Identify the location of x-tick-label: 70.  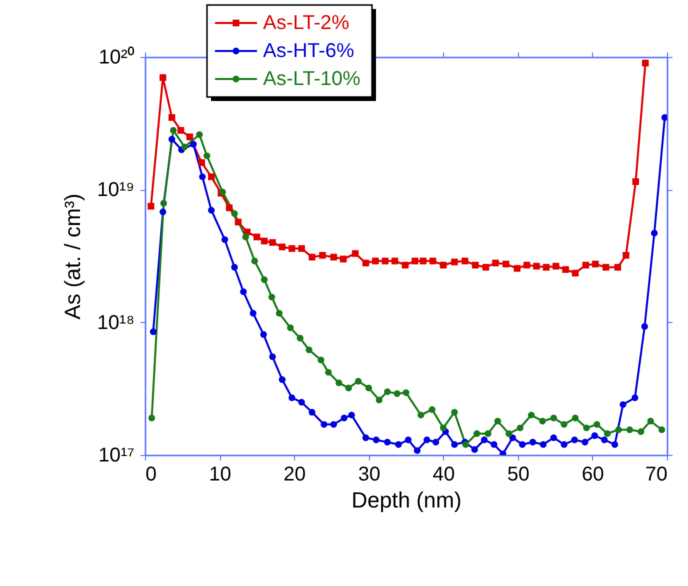
(656, 475).